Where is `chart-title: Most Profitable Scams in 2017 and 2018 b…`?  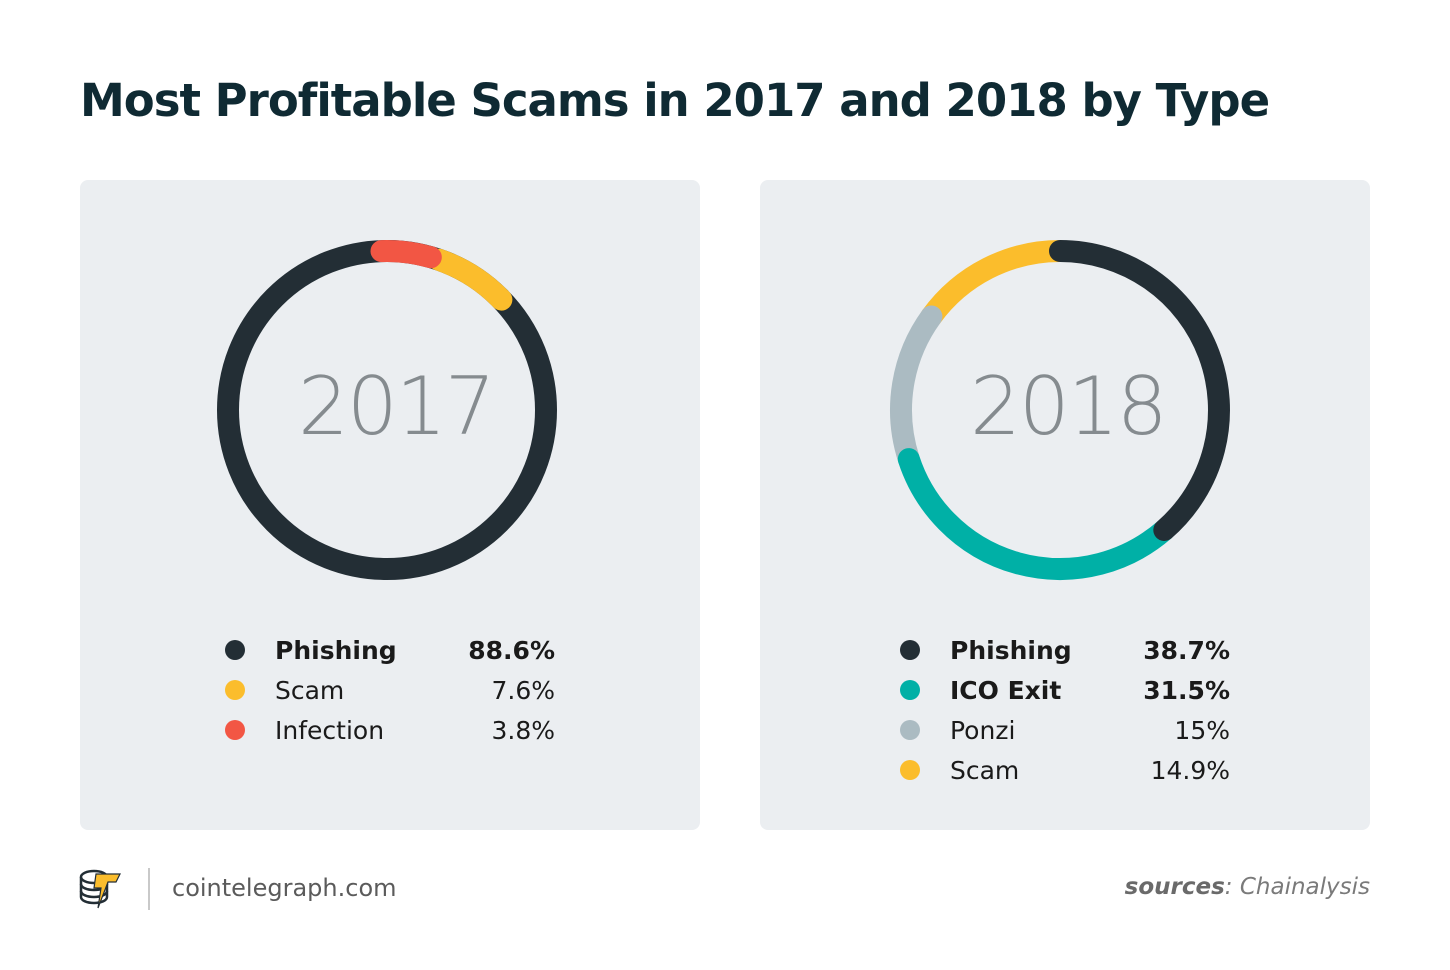 chart-title: Most Profitable Scams in 2017 and 2018 b… is located at coordinates (675, 100).